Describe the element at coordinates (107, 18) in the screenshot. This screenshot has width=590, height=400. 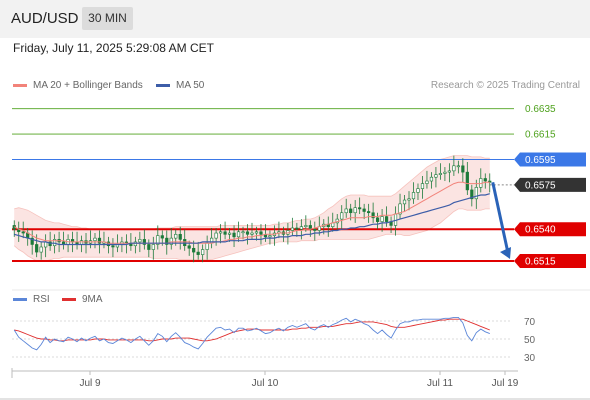
I see `timeframe-button: 30 MIN` at that location.